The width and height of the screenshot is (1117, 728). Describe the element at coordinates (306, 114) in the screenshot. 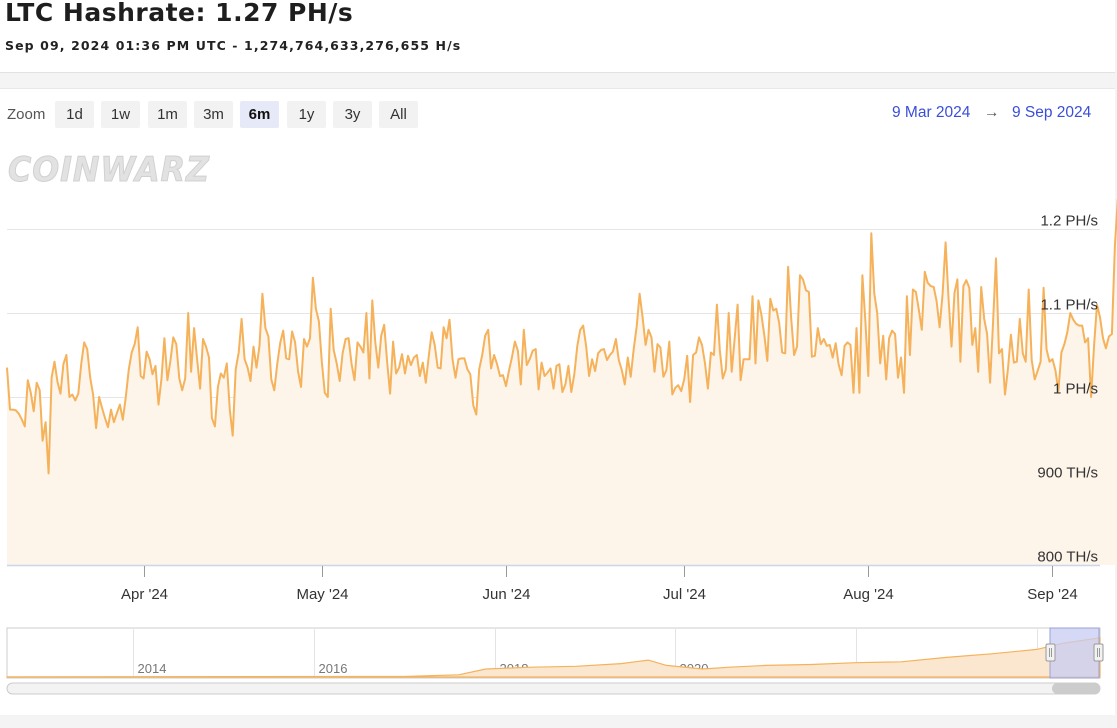

I see `zoom-1y-button: 1y` at that location.